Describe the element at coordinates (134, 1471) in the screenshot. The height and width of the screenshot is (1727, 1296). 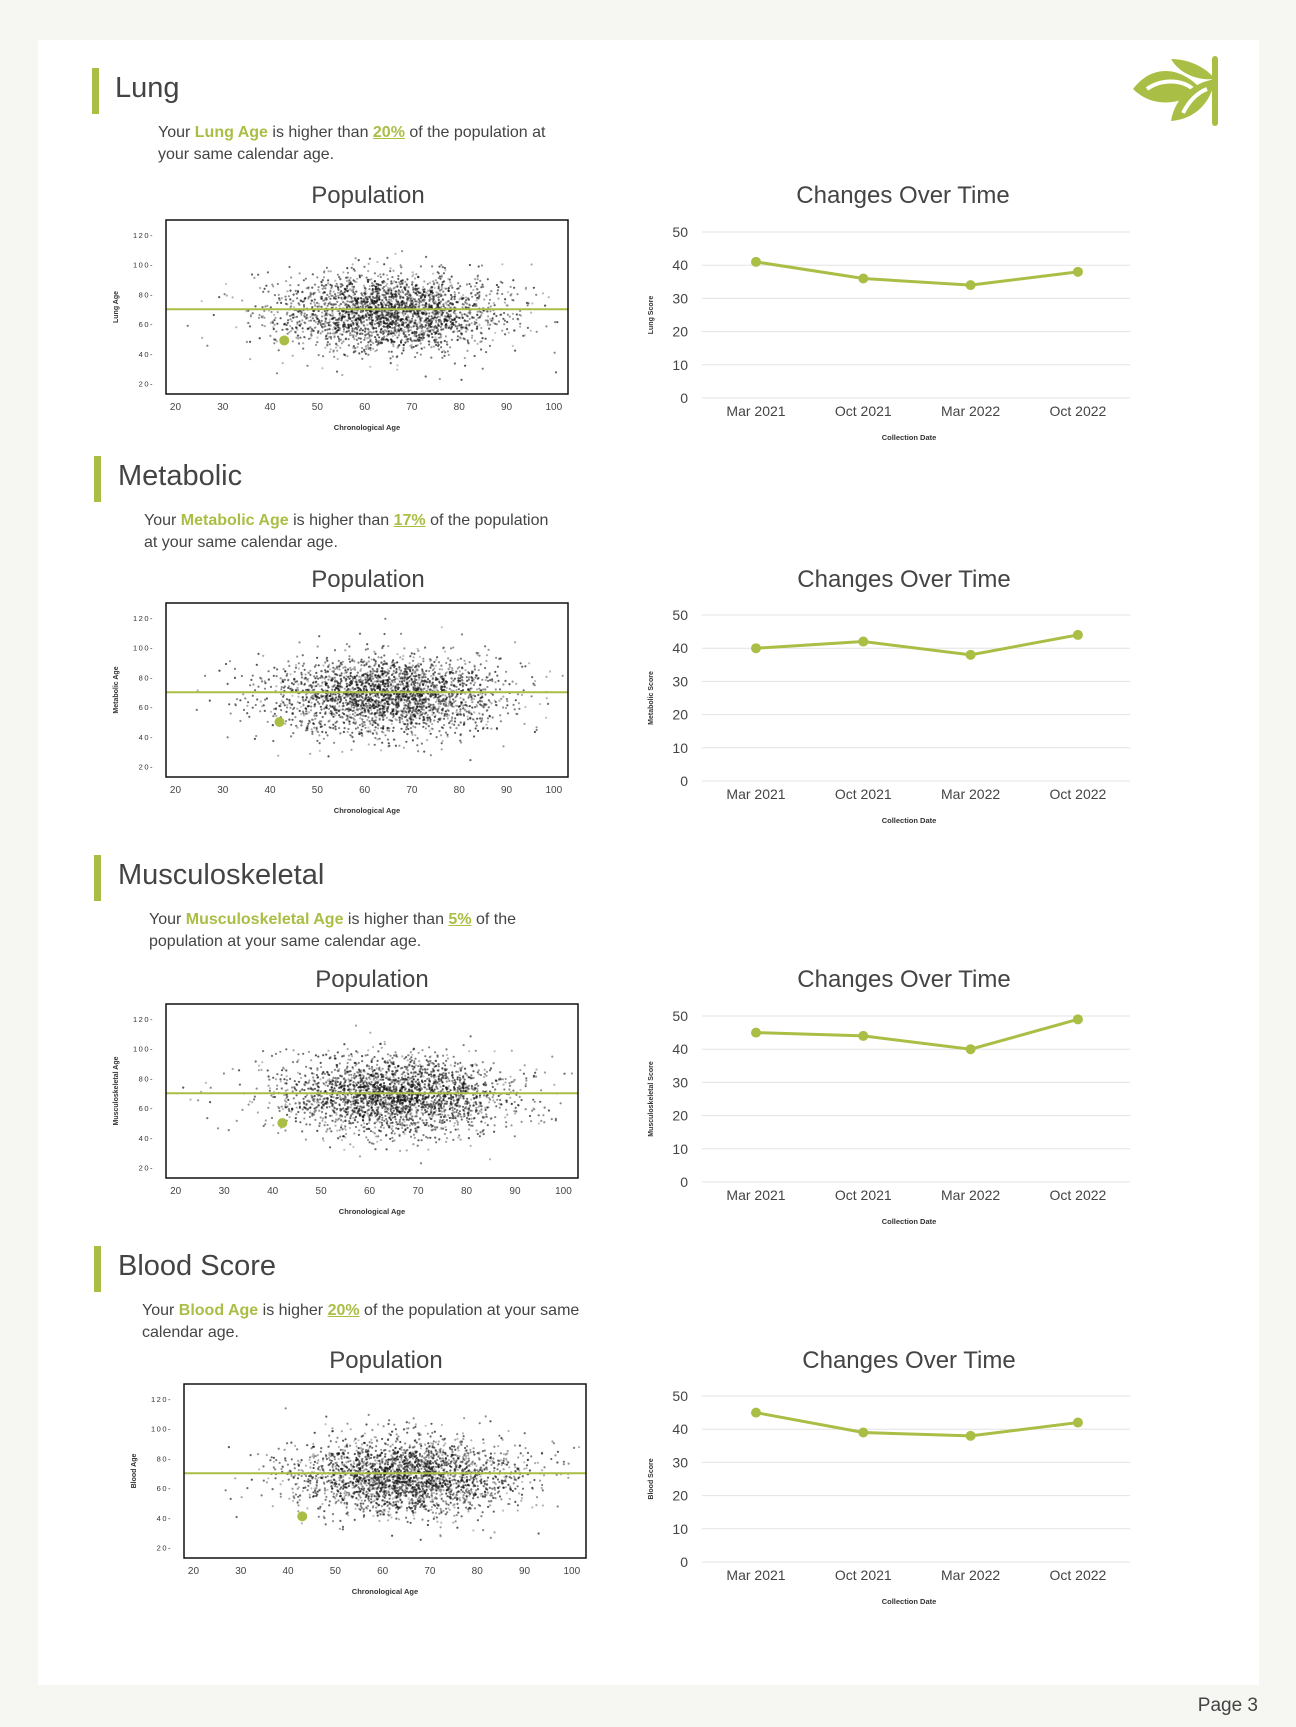
I see `y-axis-label: Blood Age` at that location.